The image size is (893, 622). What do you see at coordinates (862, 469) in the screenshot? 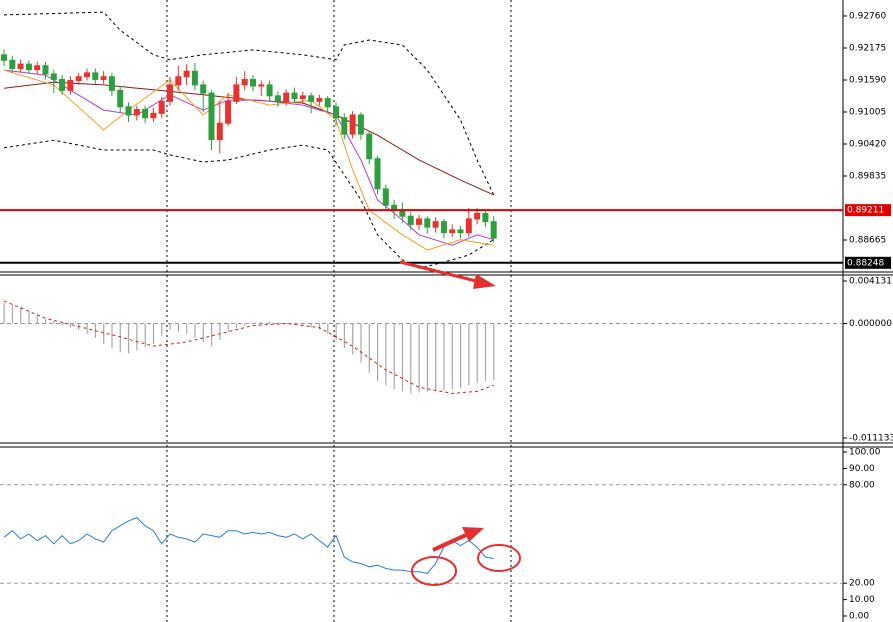
I see `y-tick-label: 90.00` at bounding box center [862, 469].